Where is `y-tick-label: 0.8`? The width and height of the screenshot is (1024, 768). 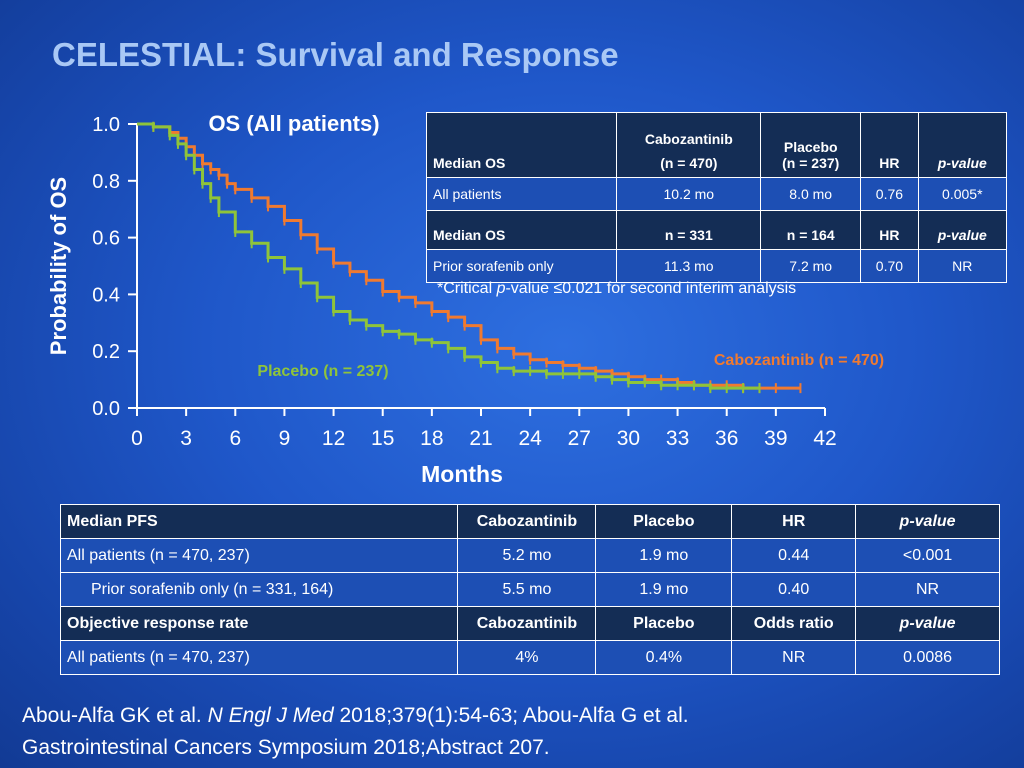
y-tick-label: 0.8 is located at coordinates (106, 182).